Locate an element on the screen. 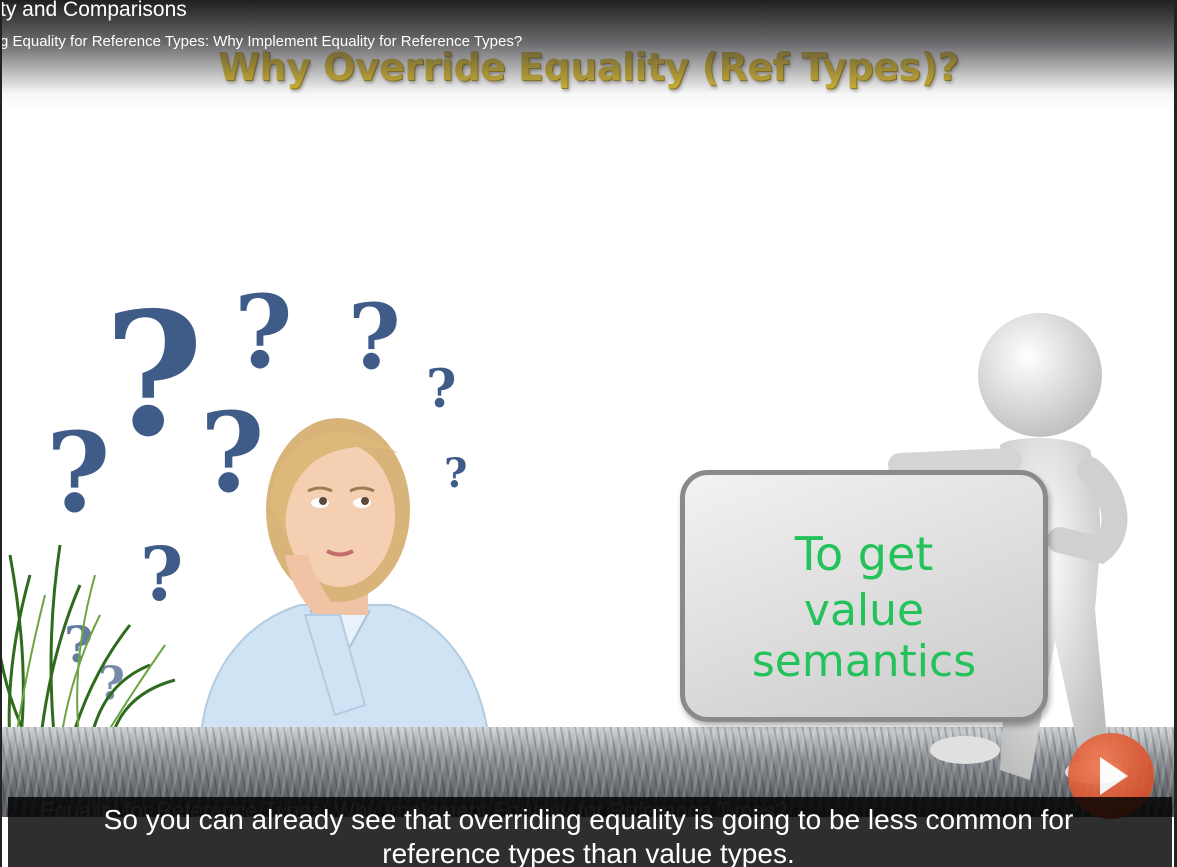 The width and height of the screenshot is (1177, 867). sign-text-line1: To get is located at coordinates (864, 554).